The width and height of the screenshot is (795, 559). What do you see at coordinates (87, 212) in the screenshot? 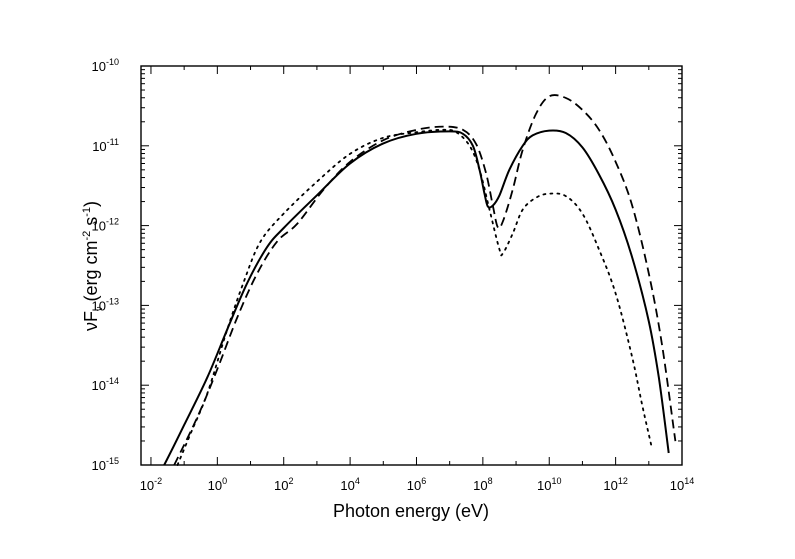
I see `y-axis-title-sup2: -1` at bounding box center [87, 212].